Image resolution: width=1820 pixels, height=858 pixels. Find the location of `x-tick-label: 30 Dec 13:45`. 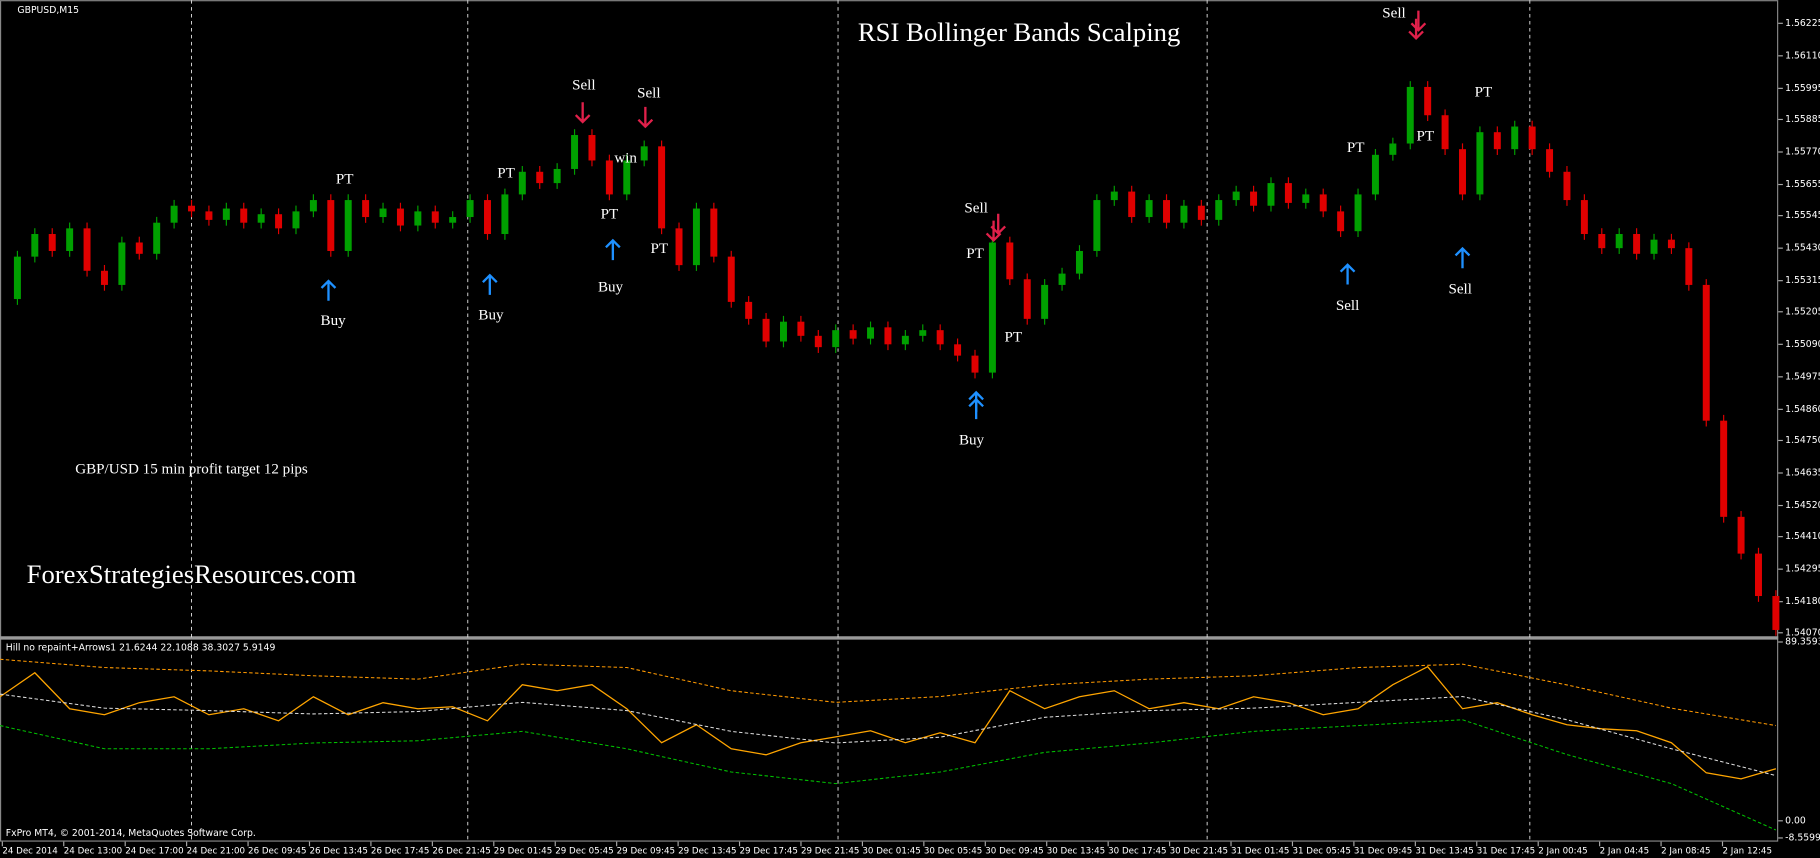

x-tick-label: 30 Dec 13:45 is located at coordinates (1076, 851).